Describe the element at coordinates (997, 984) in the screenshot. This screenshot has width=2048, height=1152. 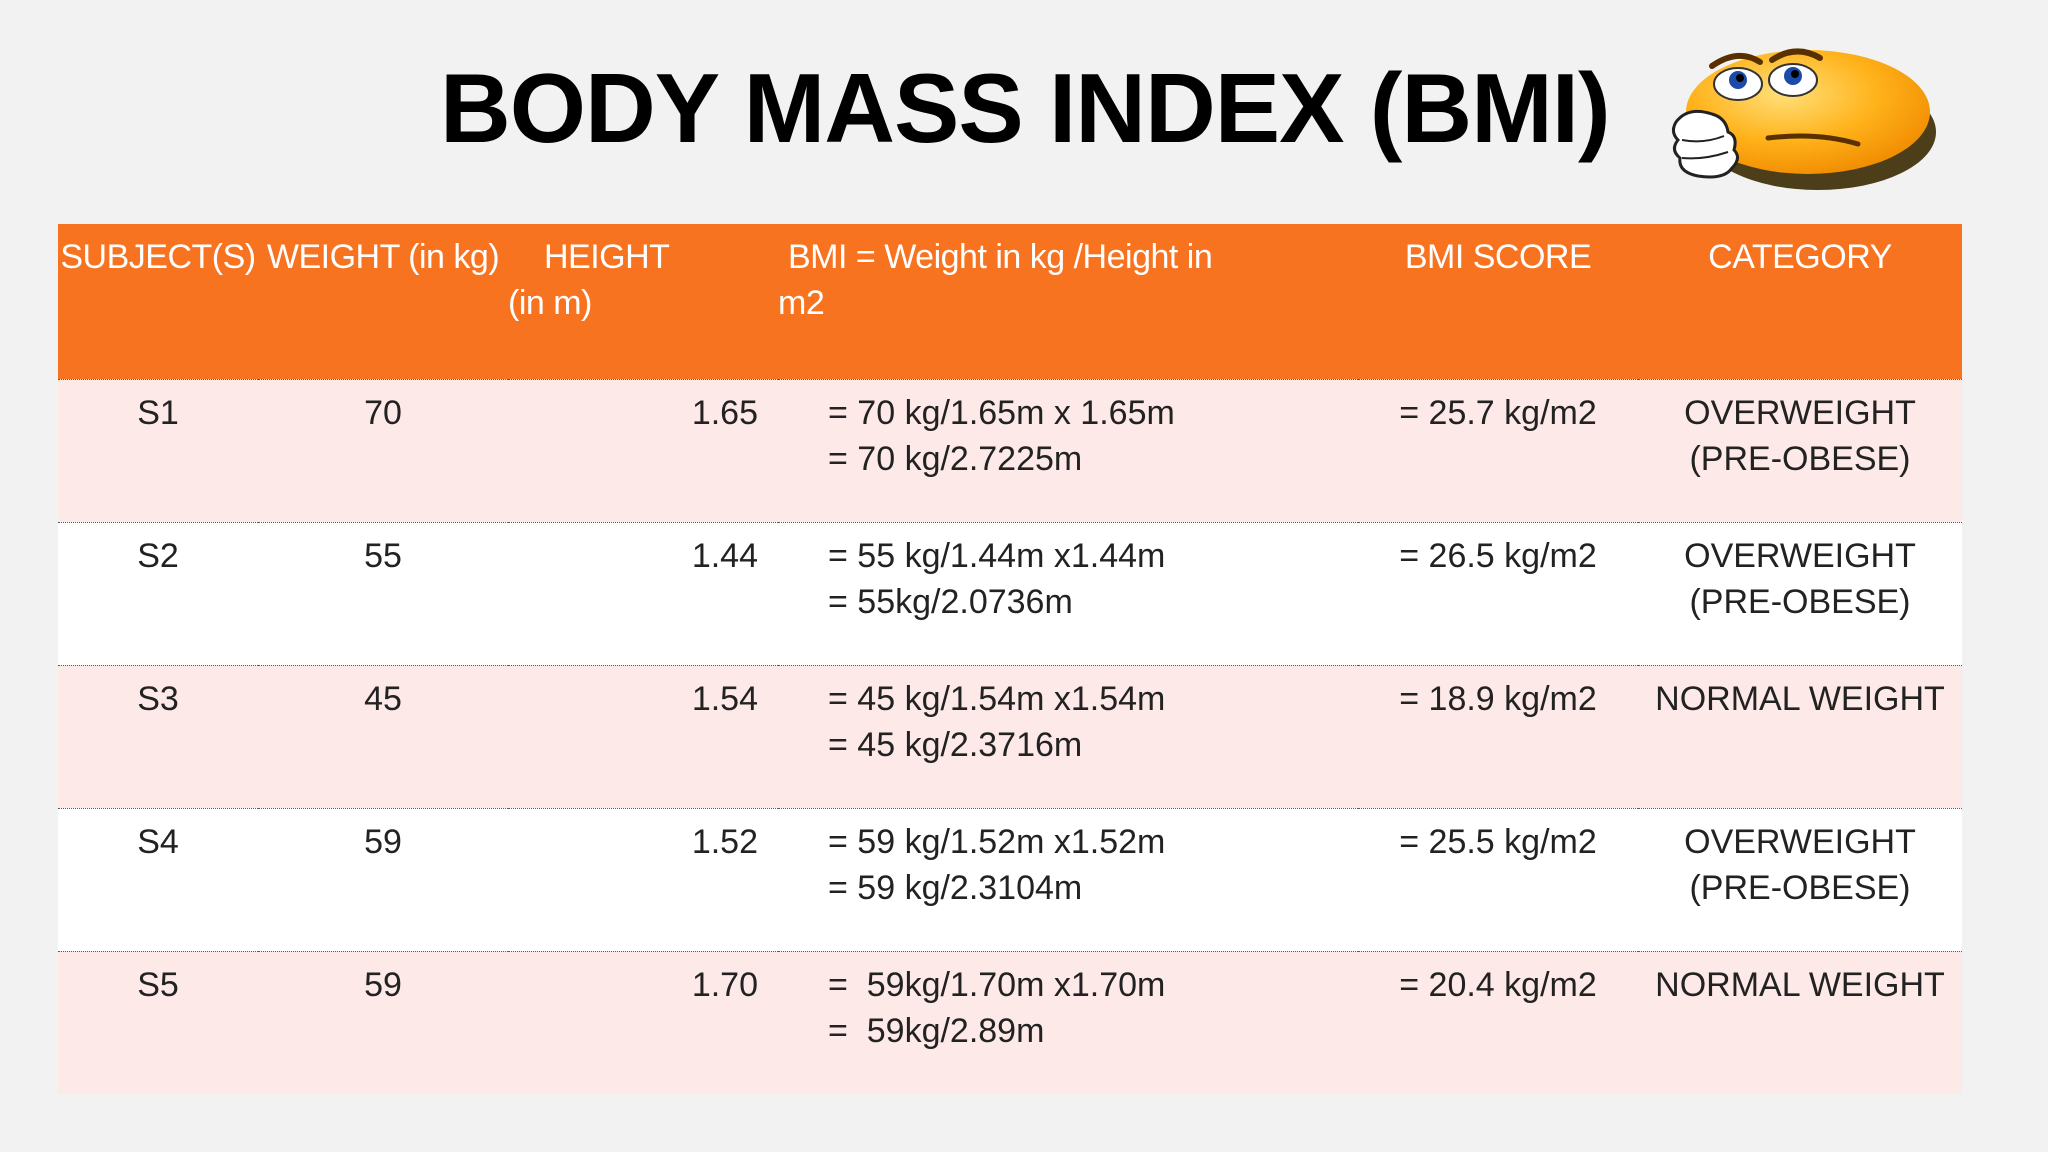
I see `formula-line1: = 59kg/1.70m x1.70m` at that location.